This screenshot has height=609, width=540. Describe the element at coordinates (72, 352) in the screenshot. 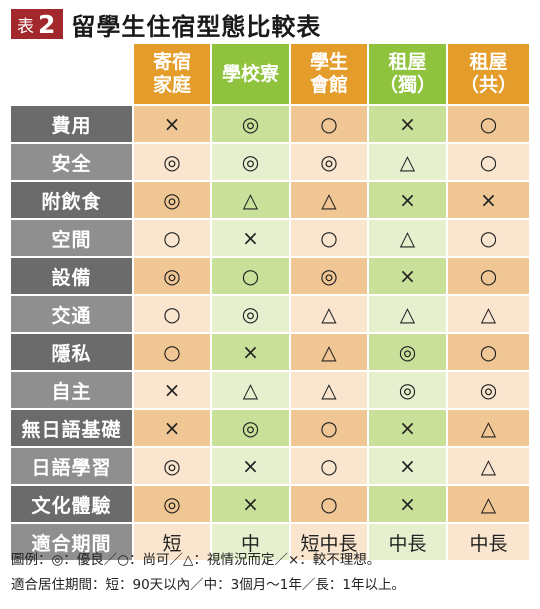

I see `row-label: 隱私` at that location.